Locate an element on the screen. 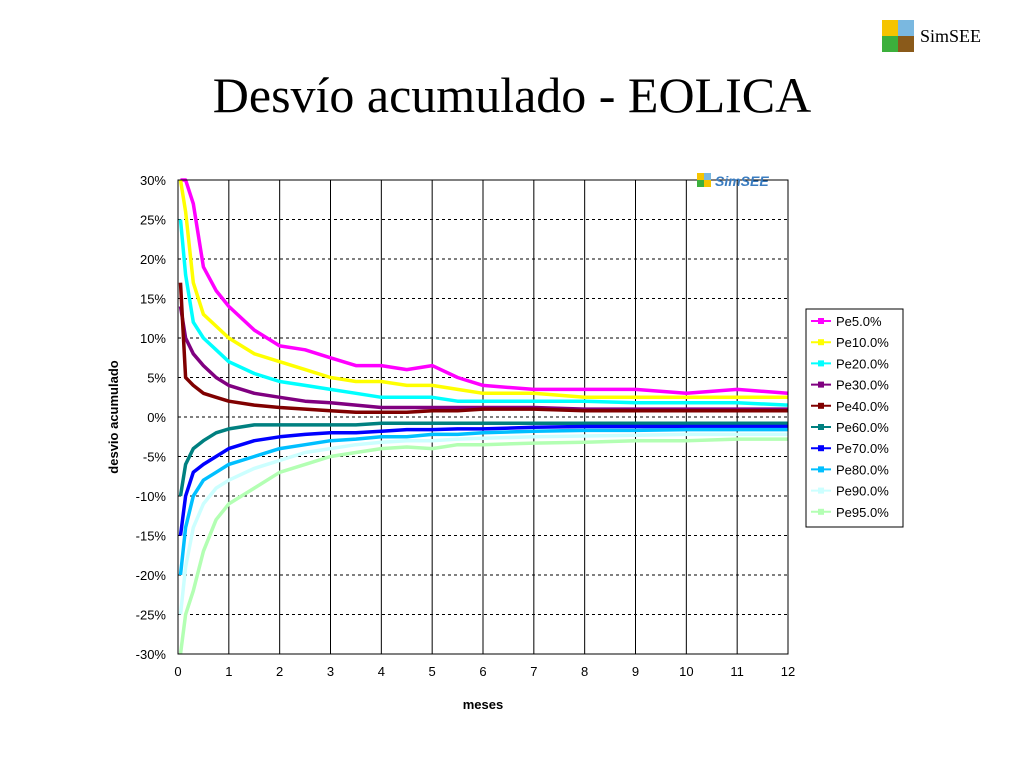  series-line-Pe70.0% is located at coordinates (483, 480).